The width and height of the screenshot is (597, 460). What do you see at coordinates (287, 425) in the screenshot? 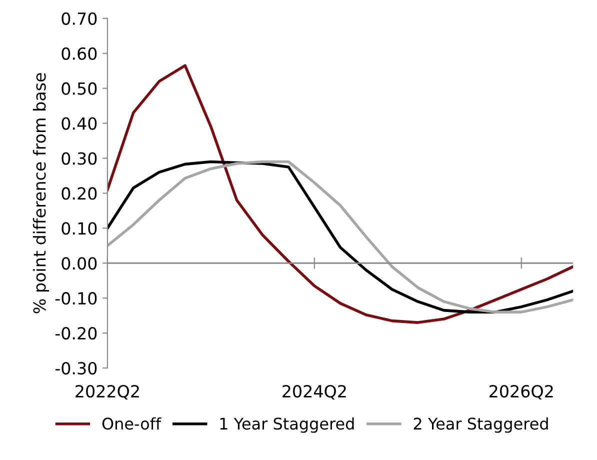
I see `legend-label: 1 Year Staggered` at bounding box center [287, 425].